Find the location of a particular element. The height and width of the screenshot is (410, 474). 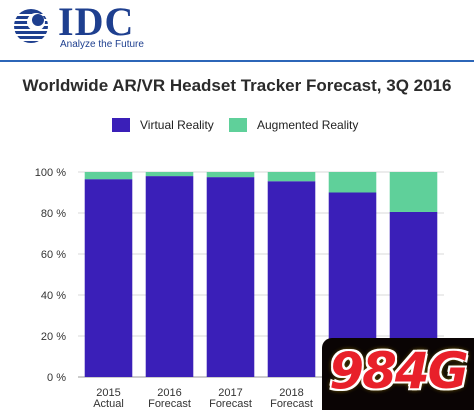

legend-item-vr: Virtual Reality is located at coordinates (163, 125).